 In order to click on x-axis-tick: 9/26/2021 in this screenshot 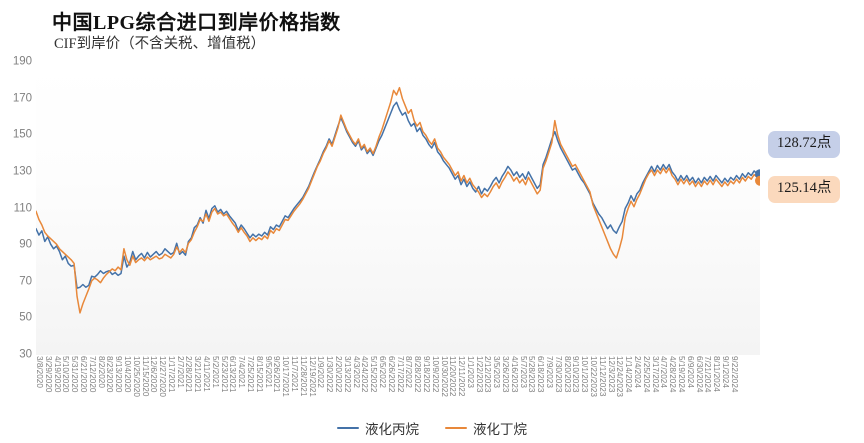, I will do `click(277, 374)`.